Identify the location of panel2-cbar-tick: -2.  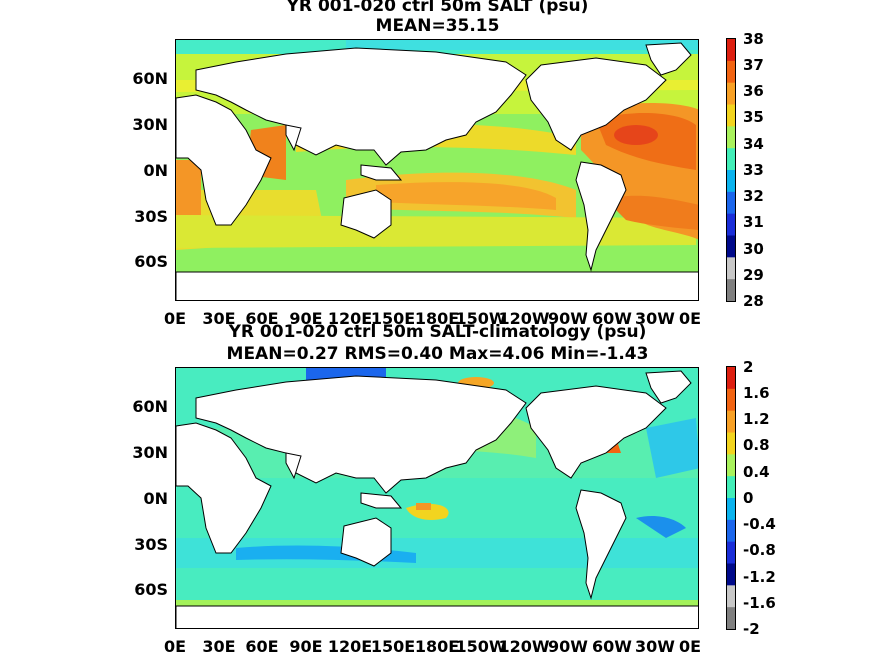
(751, 629).